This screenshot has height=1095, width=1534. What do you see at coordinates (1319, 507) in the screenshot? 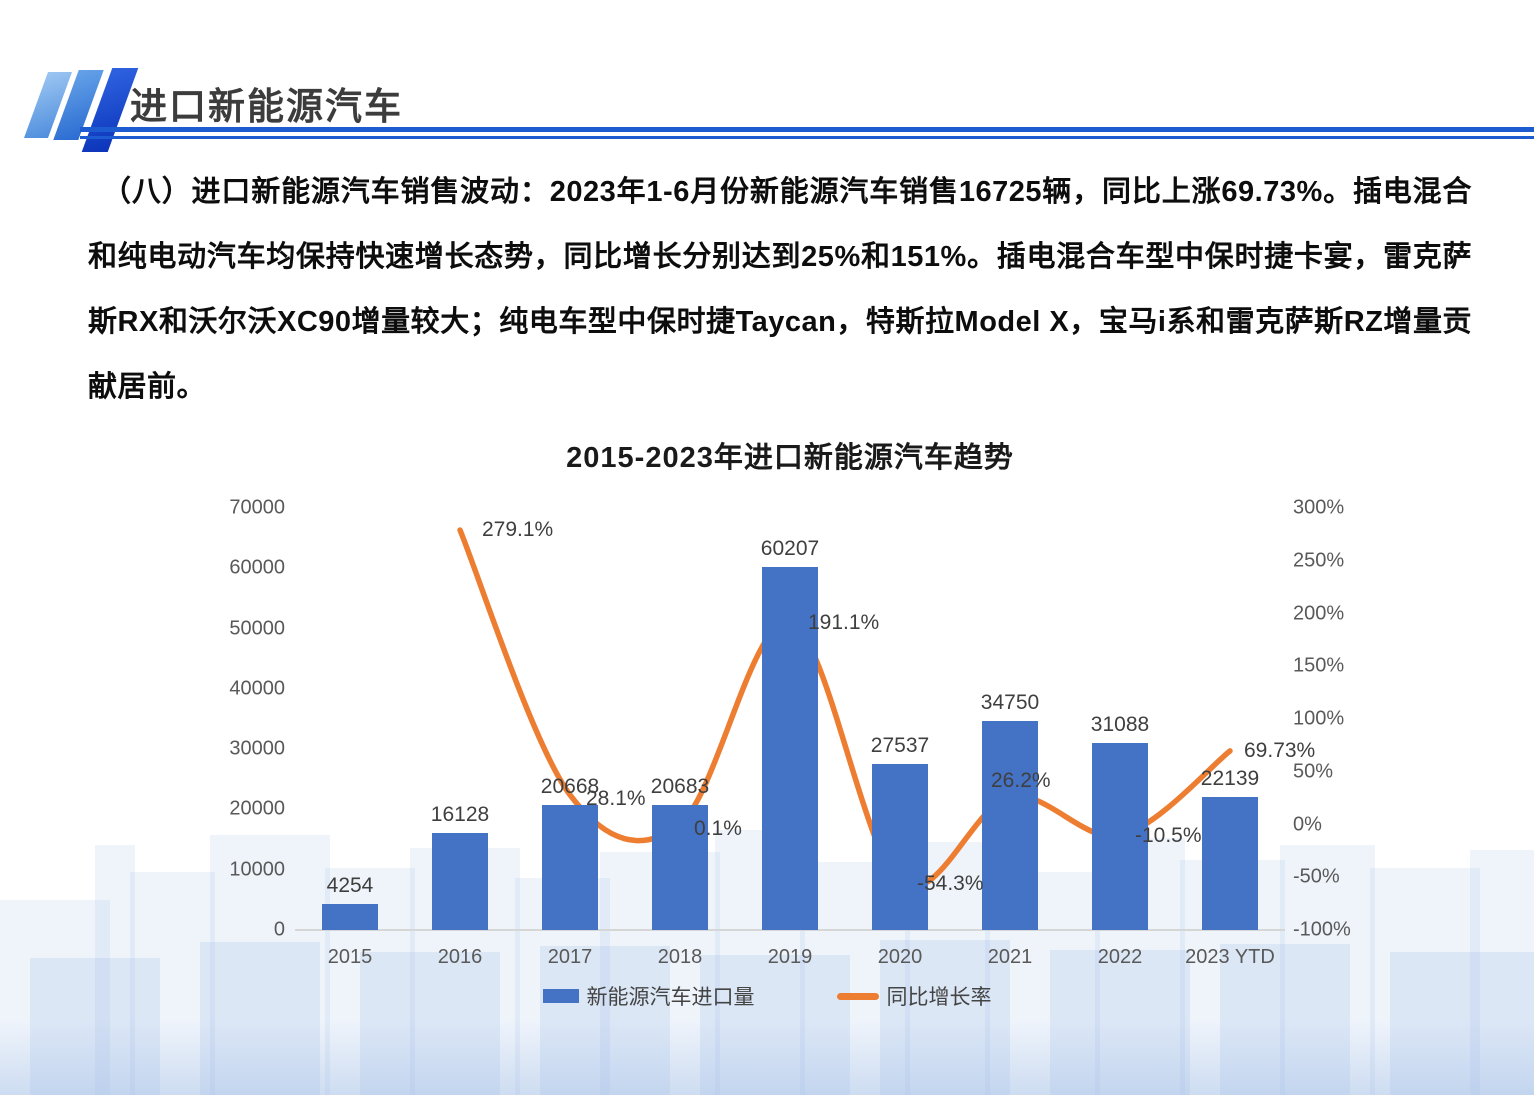
I see `right-axis-tick: 300%` at bounding box center [1319, 507].